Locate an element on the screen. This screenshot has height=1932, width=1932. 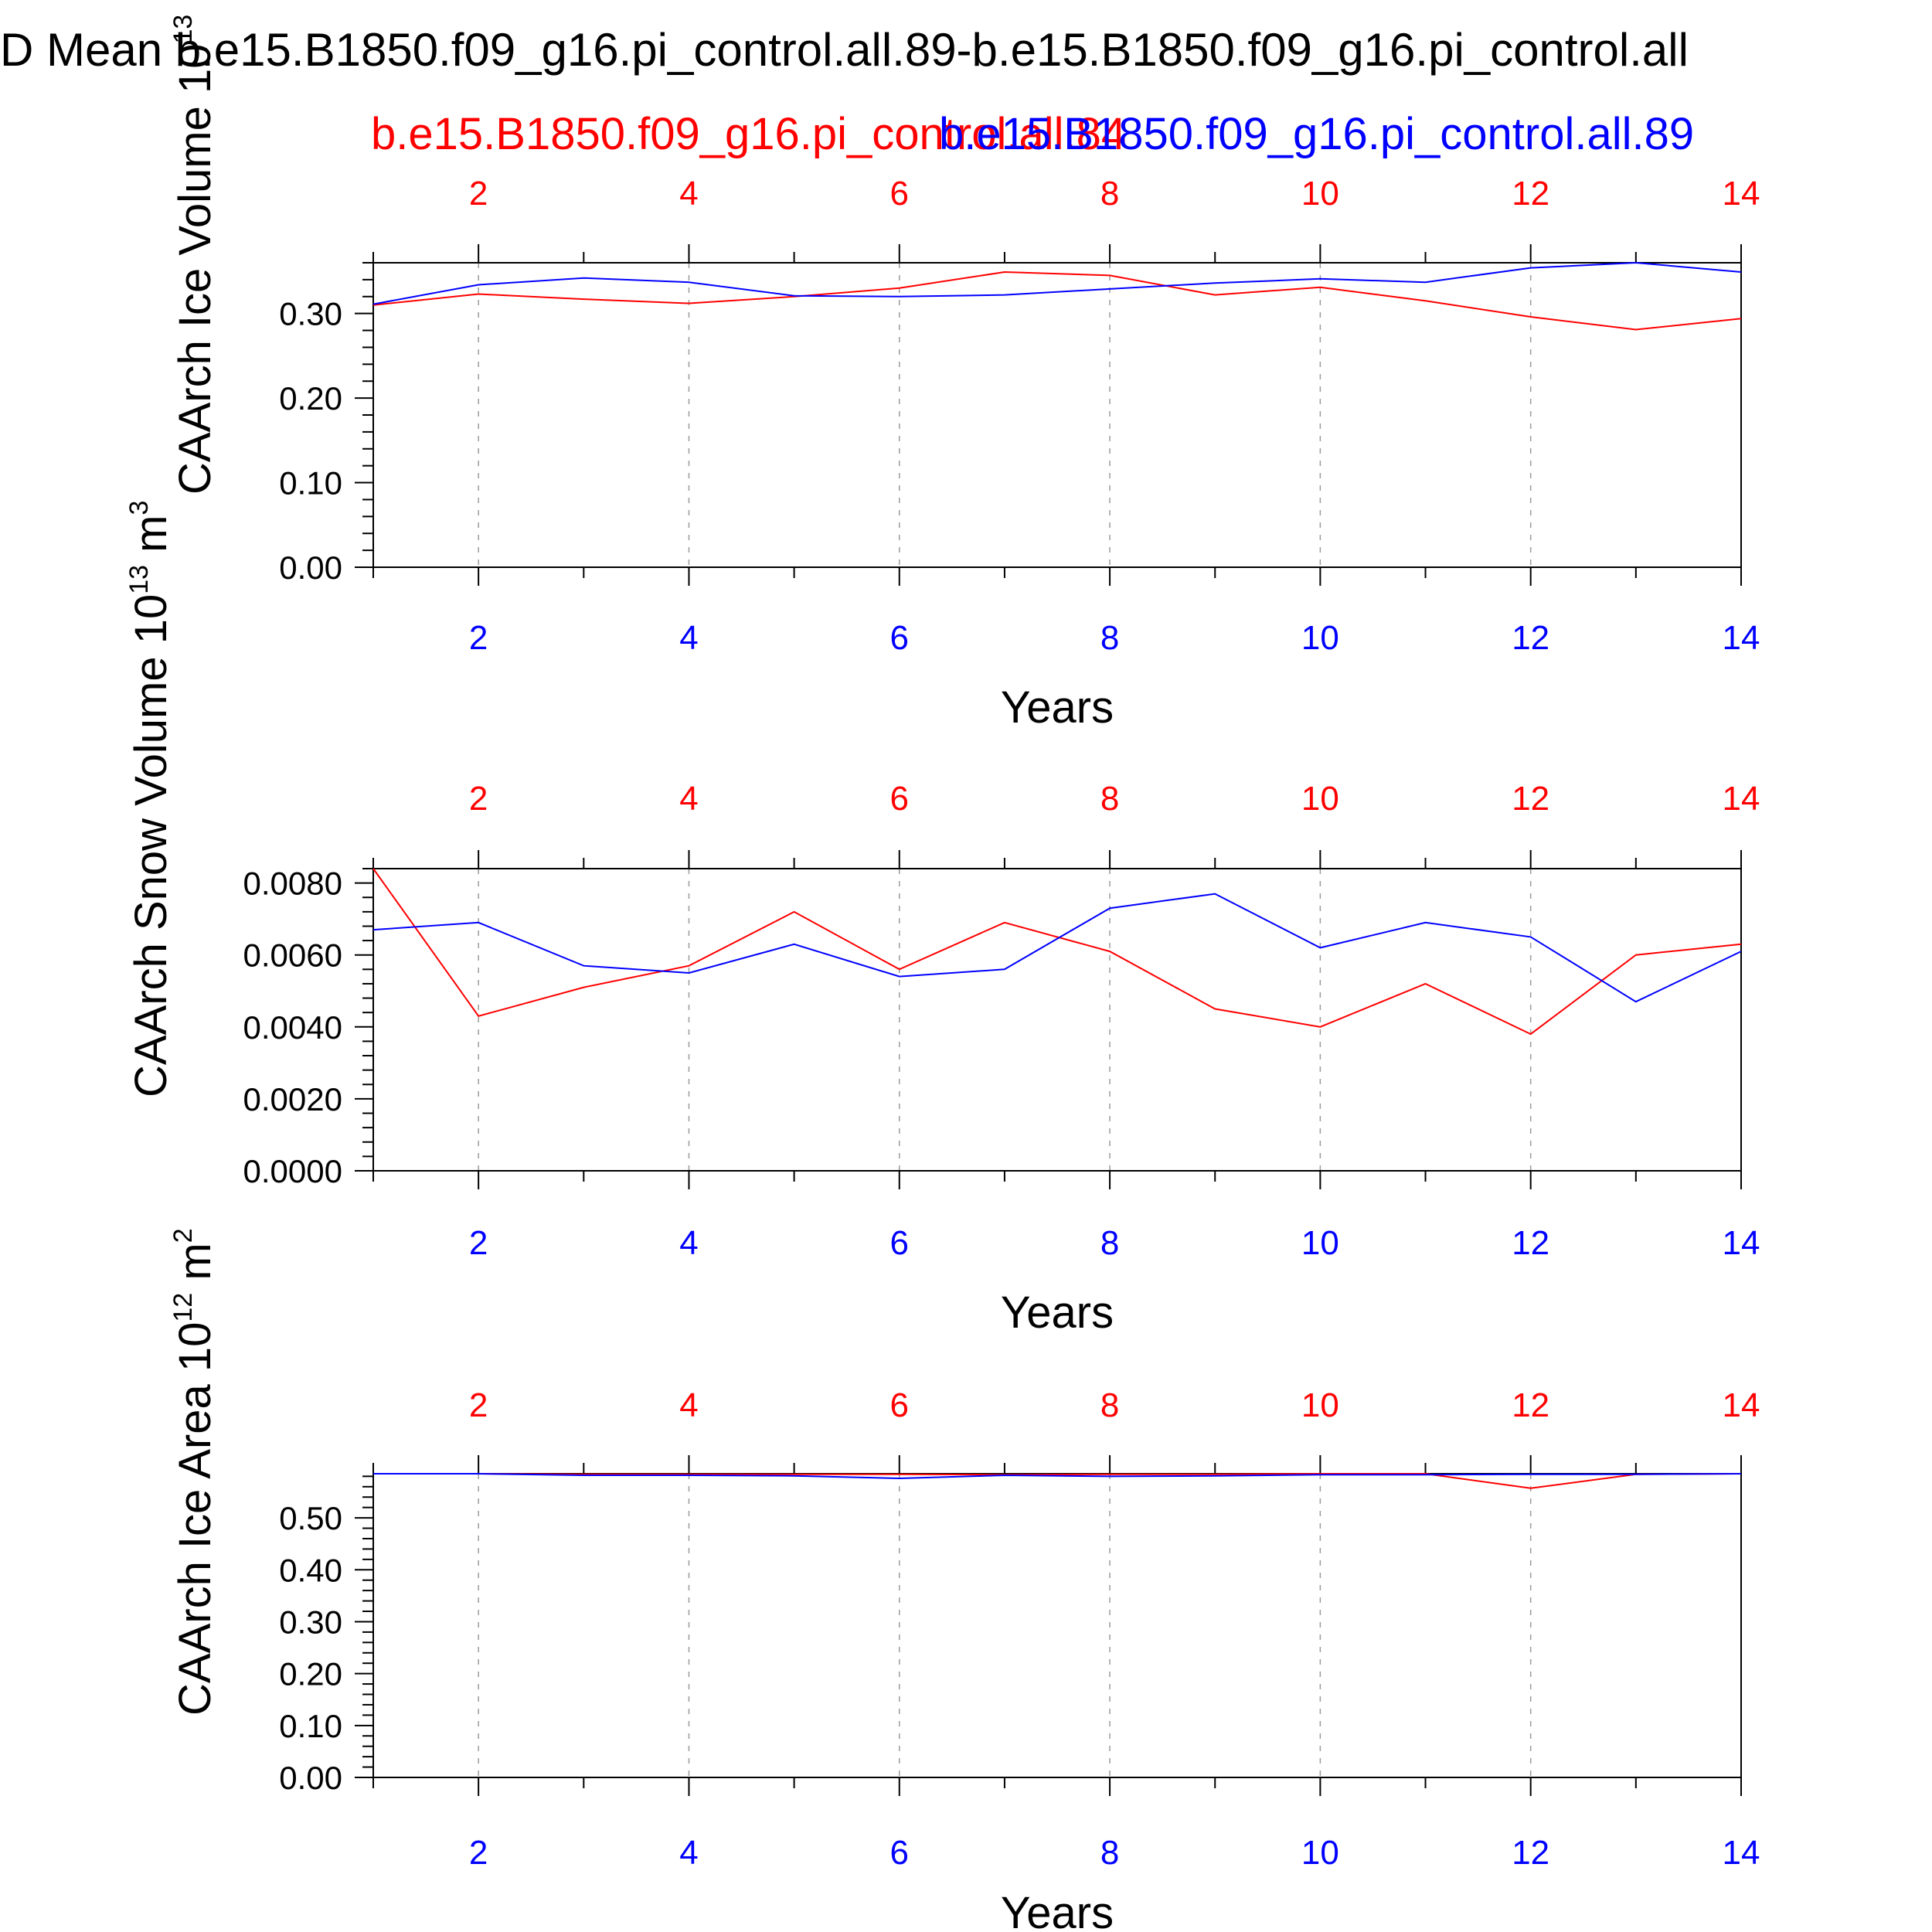
y-axis-label: CAArch Ice Volume 1013 m3 is located at coordinates (194, 248).